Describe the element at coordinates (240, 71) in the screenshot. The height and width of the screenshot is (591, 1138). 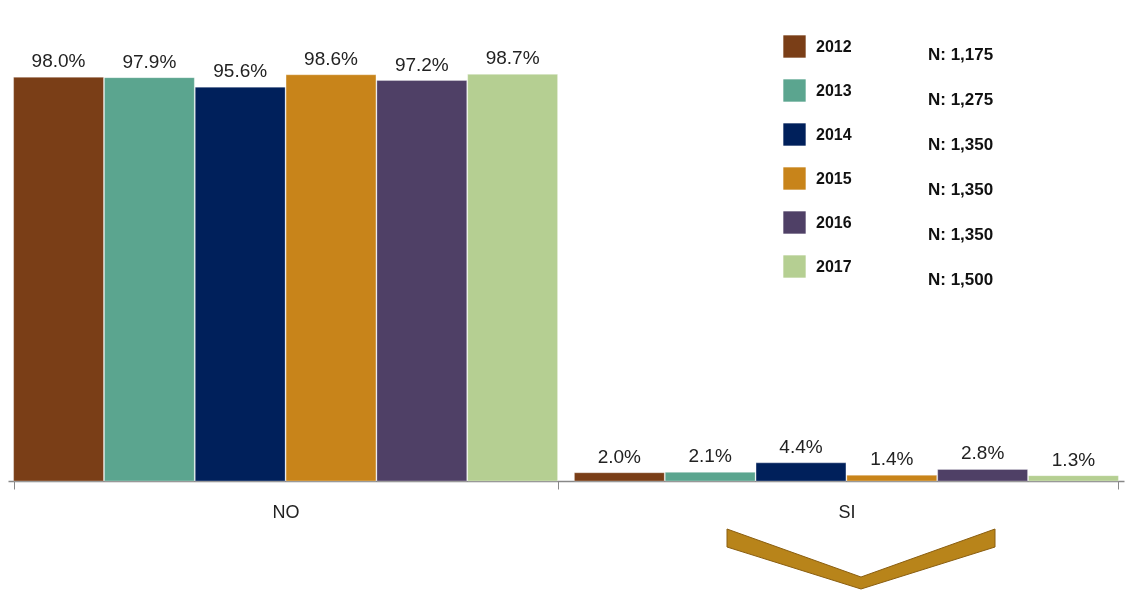
I see `data-label: 95.6%` at that location.